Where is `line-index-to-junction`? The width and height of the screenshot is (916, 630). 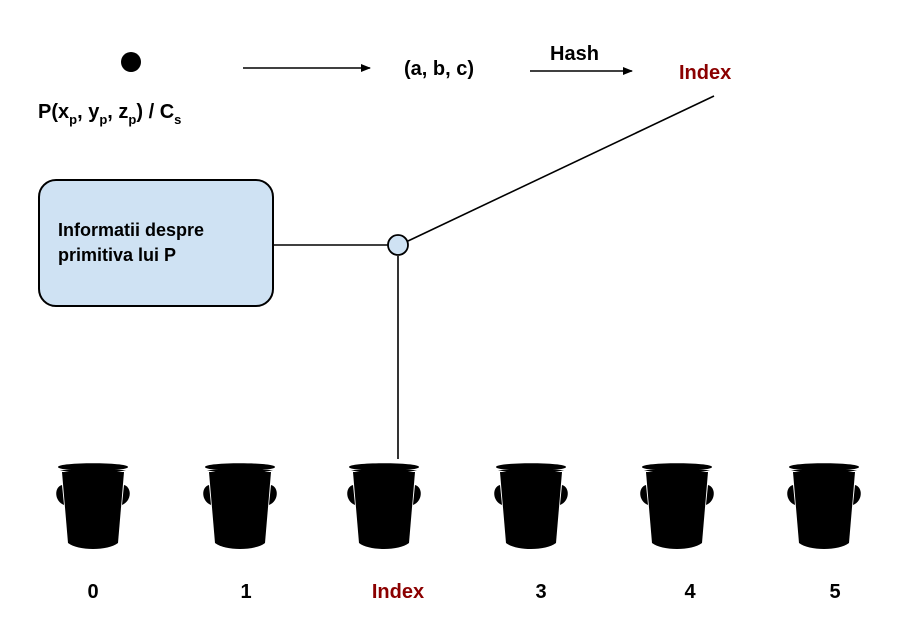 line-index-to-junction is located at coordinates (561, 168).